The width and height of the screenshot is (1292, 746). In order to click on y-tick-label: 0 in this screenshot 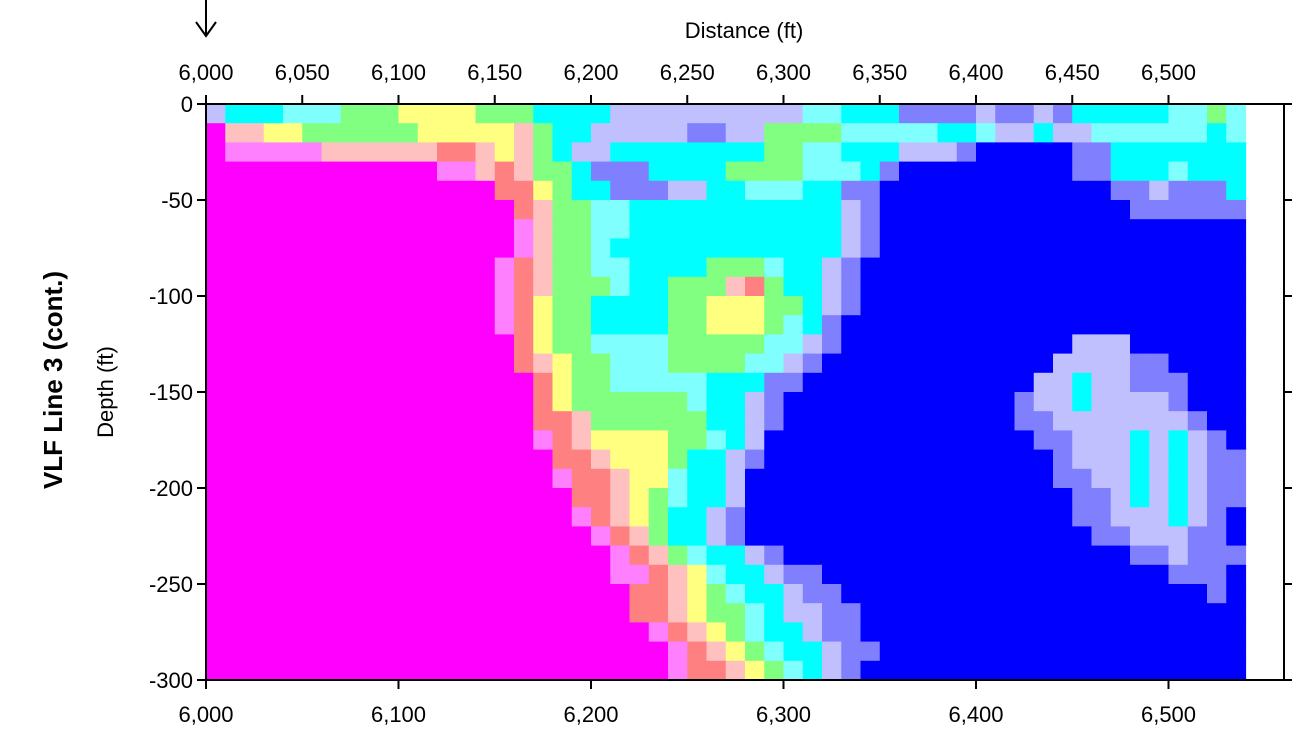, I will do `click(187, 104)`.